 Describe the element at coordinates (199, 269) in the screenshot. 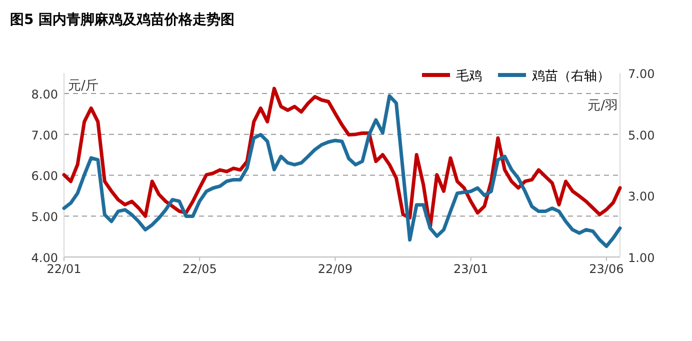

I see `x-tick-label: 22/05` at that location.